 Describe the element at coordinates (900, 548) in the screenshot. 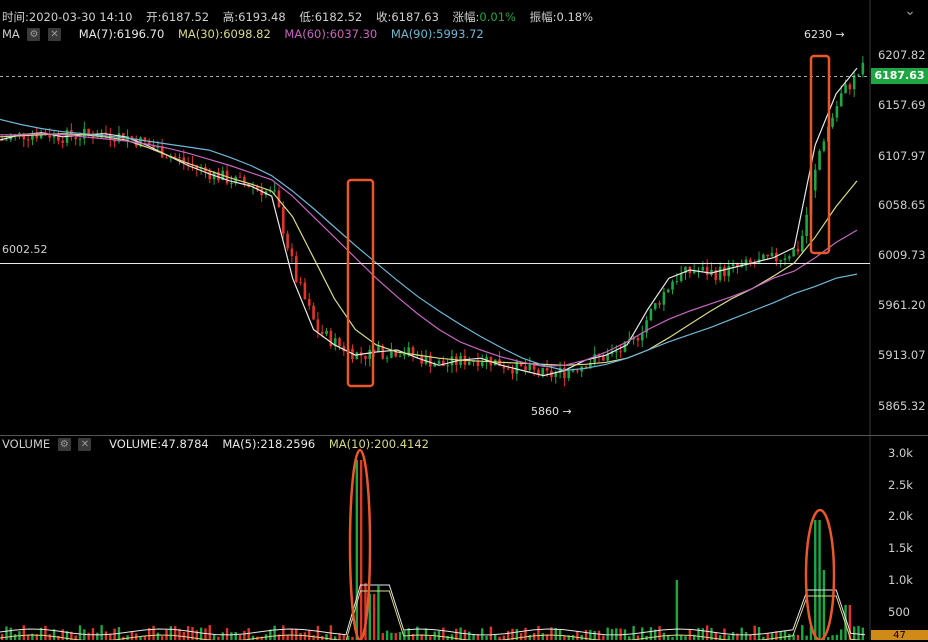

I see `volume-tick-label: 1.5k` at that location.